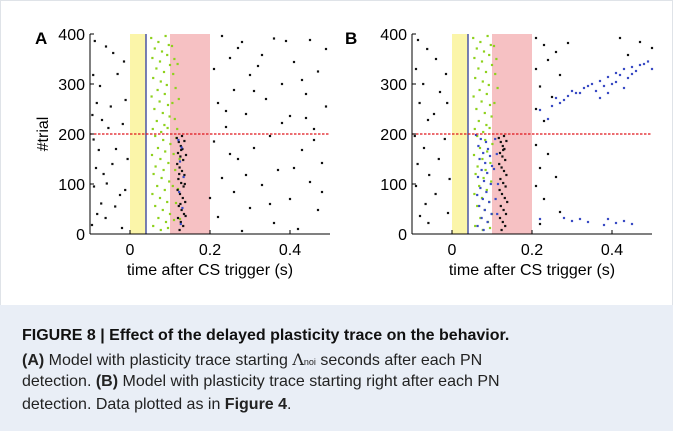  I want to click on y-tick-label: 0, so click(402, 235).